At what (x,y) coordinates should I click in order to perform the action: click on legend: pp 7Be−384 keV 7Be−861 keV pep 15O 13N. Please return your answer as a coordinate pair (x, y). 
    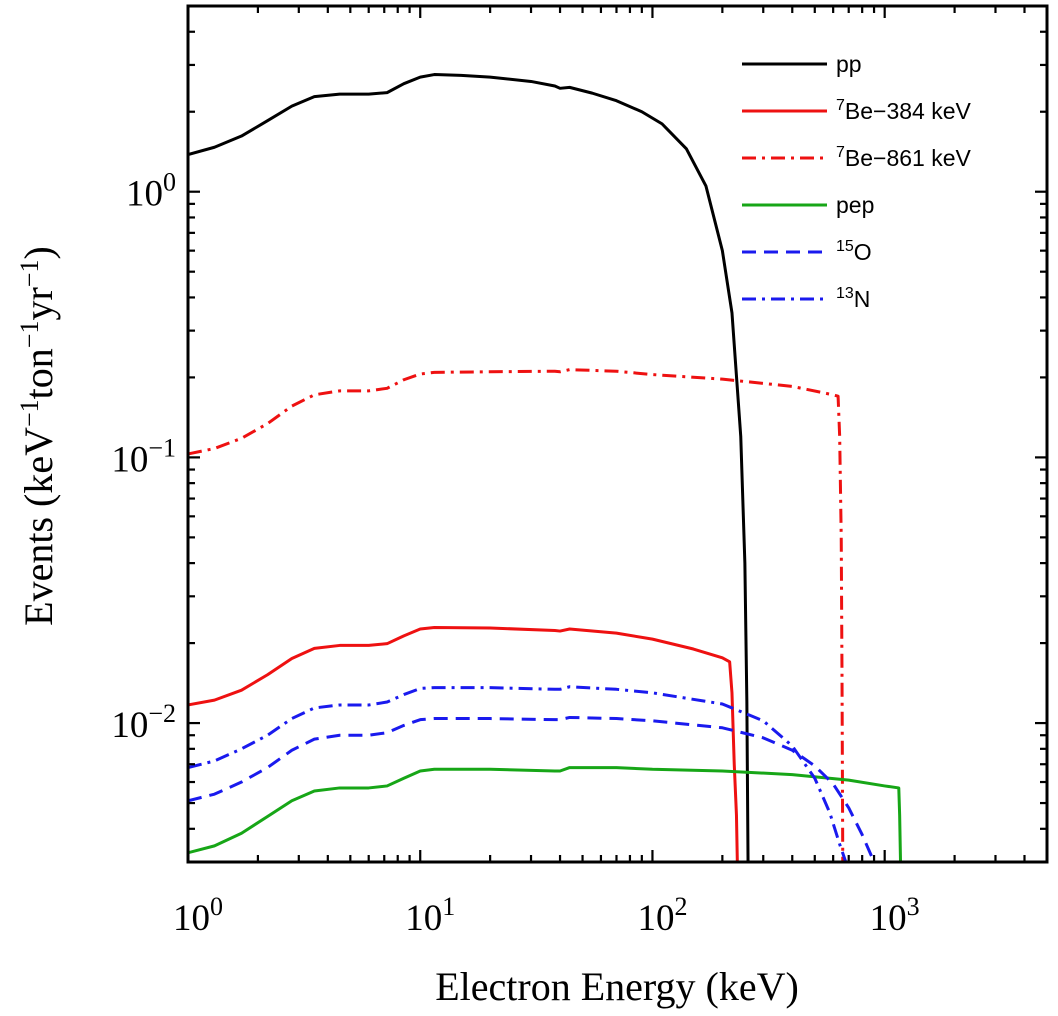
    Looking at the image, I should click on (857, 181).